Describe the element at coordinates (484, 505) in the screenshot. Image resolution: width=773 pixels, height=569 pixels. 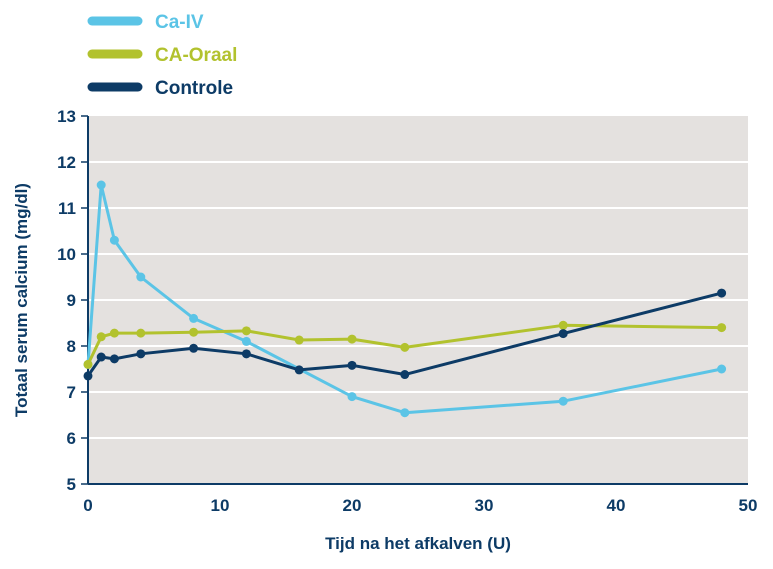
I see `x-tick-label: 30` at that location.